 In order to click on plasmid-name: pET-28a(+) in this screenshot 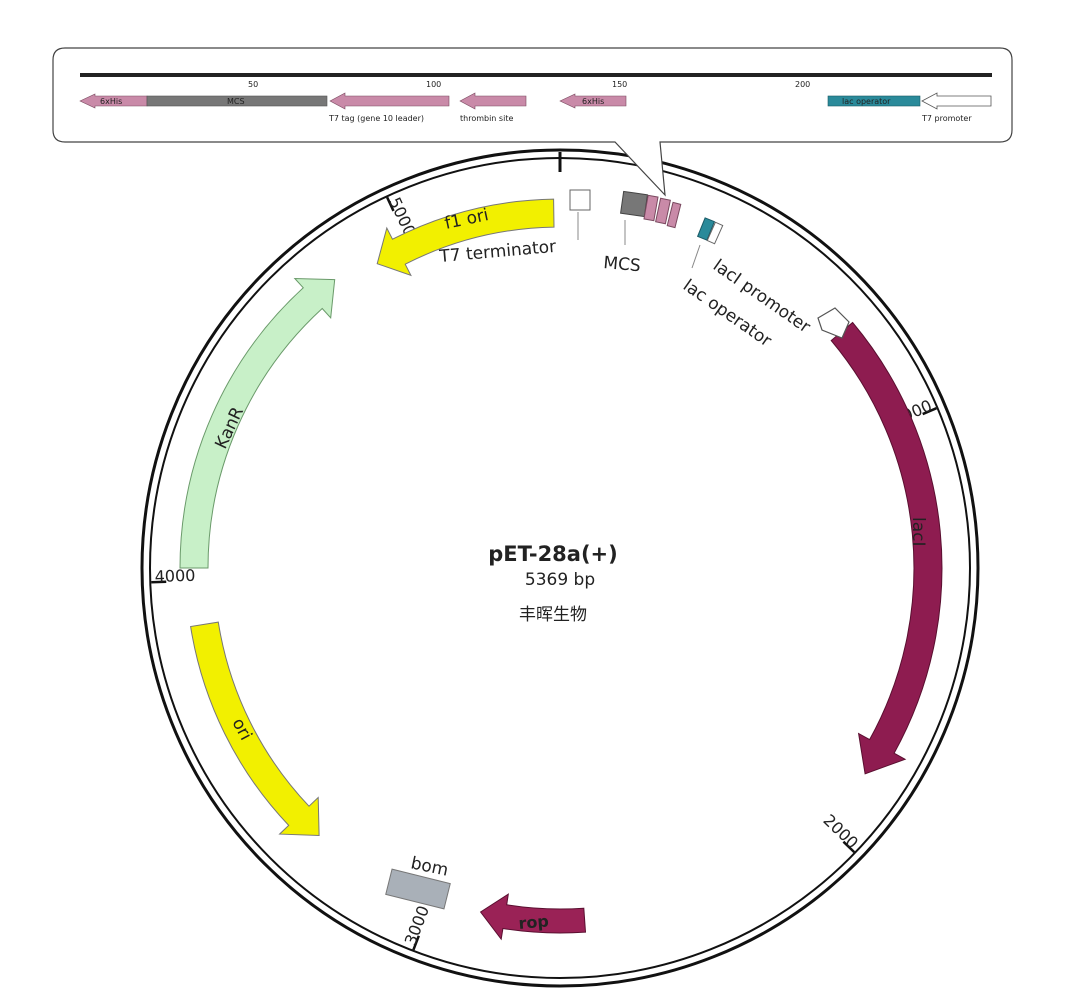, I will do `click(553, 554)`.